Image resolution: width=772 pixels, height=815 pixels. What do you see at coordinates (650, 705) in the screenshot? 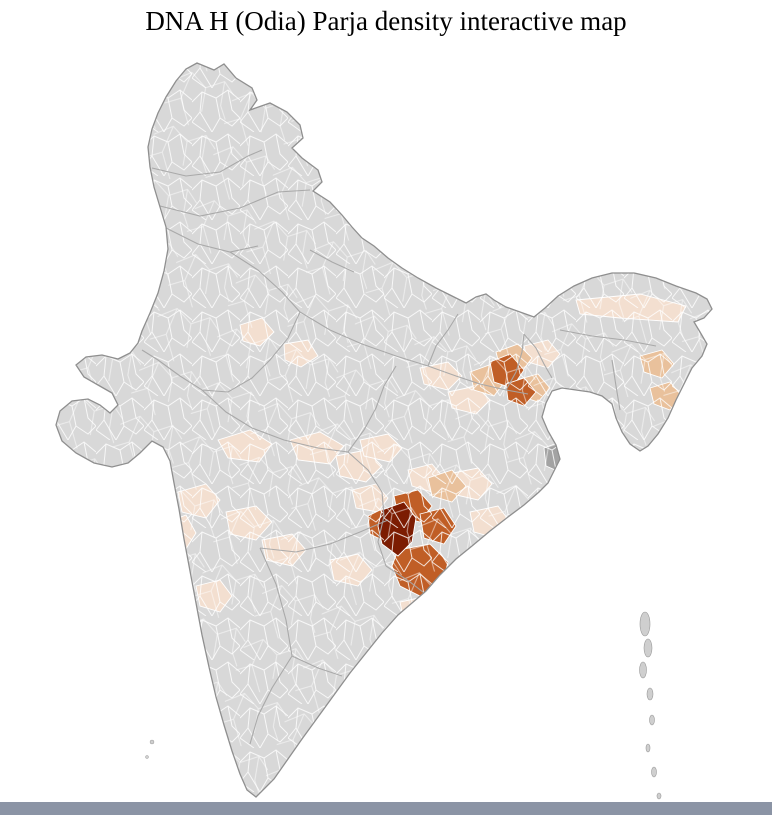
I see `andaman-nicobar-islands` at bounding box center [650, 705].